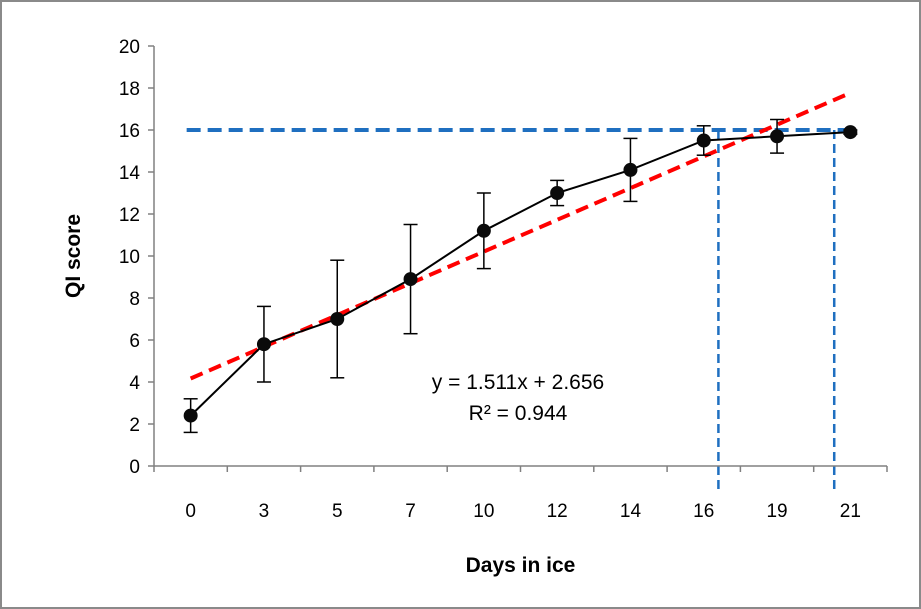 Image resolution: width=921 pixels, height=609 pixels. I want to click on y-tick-label-4: 4, so click(134, 383).